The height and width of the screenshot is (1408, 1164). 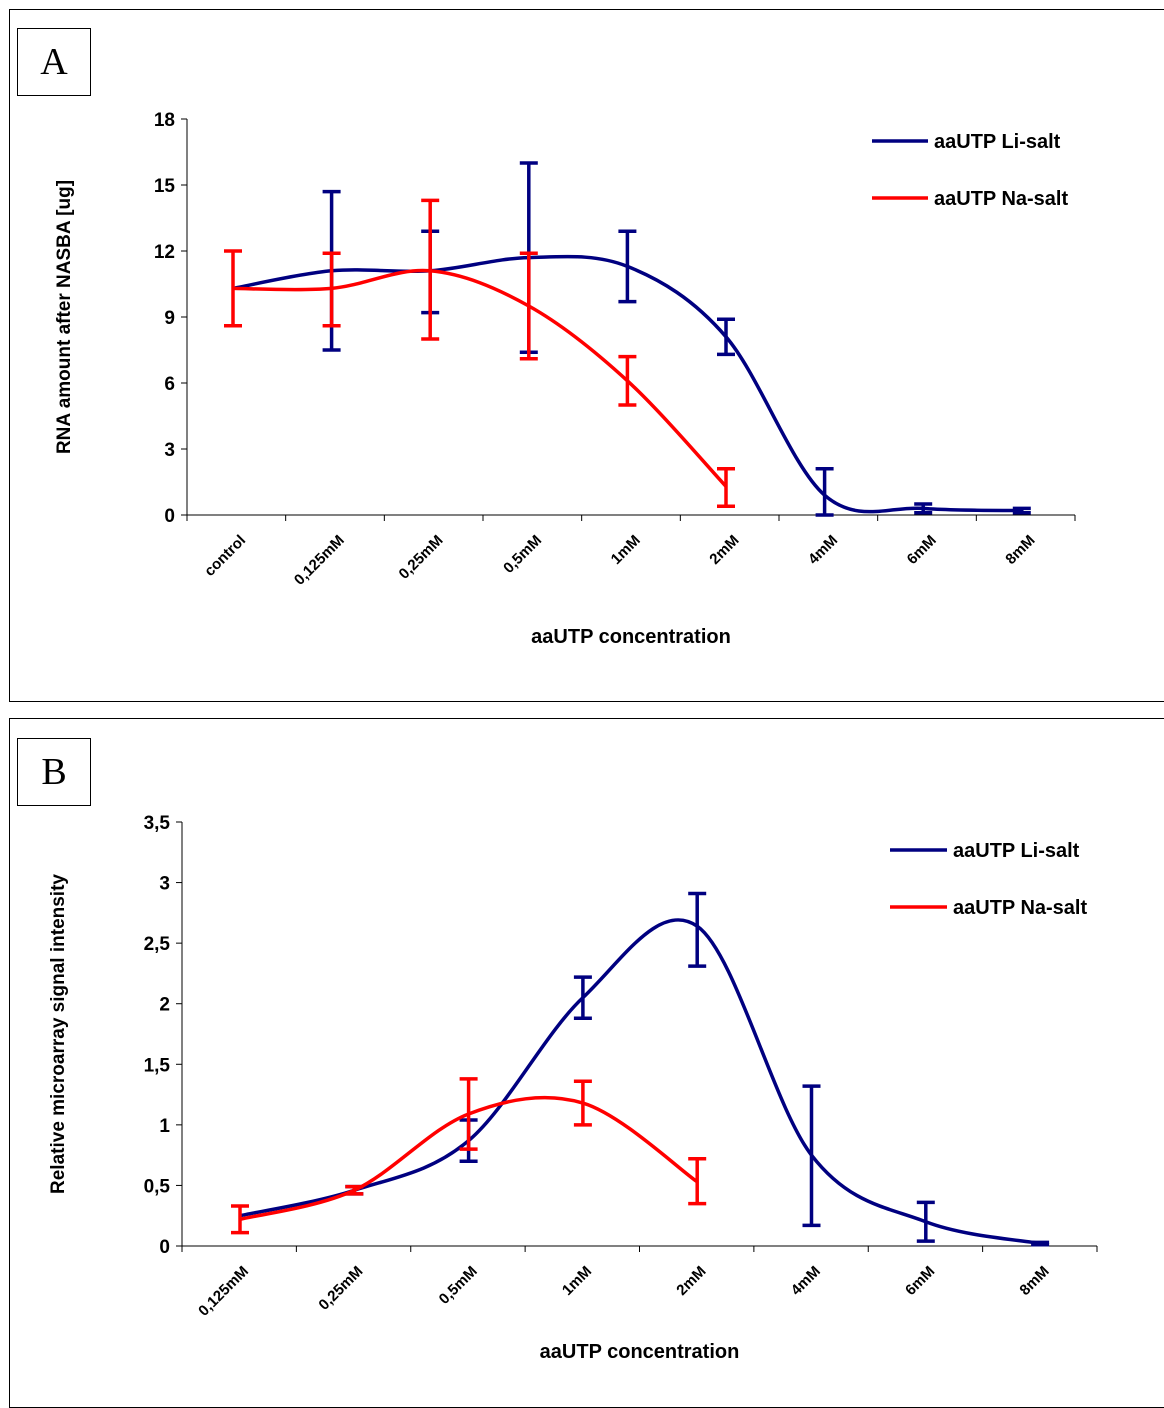 What do you see at coordinates (691, 1281) in the screenshot?
I see `chart-b-x-category-label: 2mM` at bounding box center [691, 1281].